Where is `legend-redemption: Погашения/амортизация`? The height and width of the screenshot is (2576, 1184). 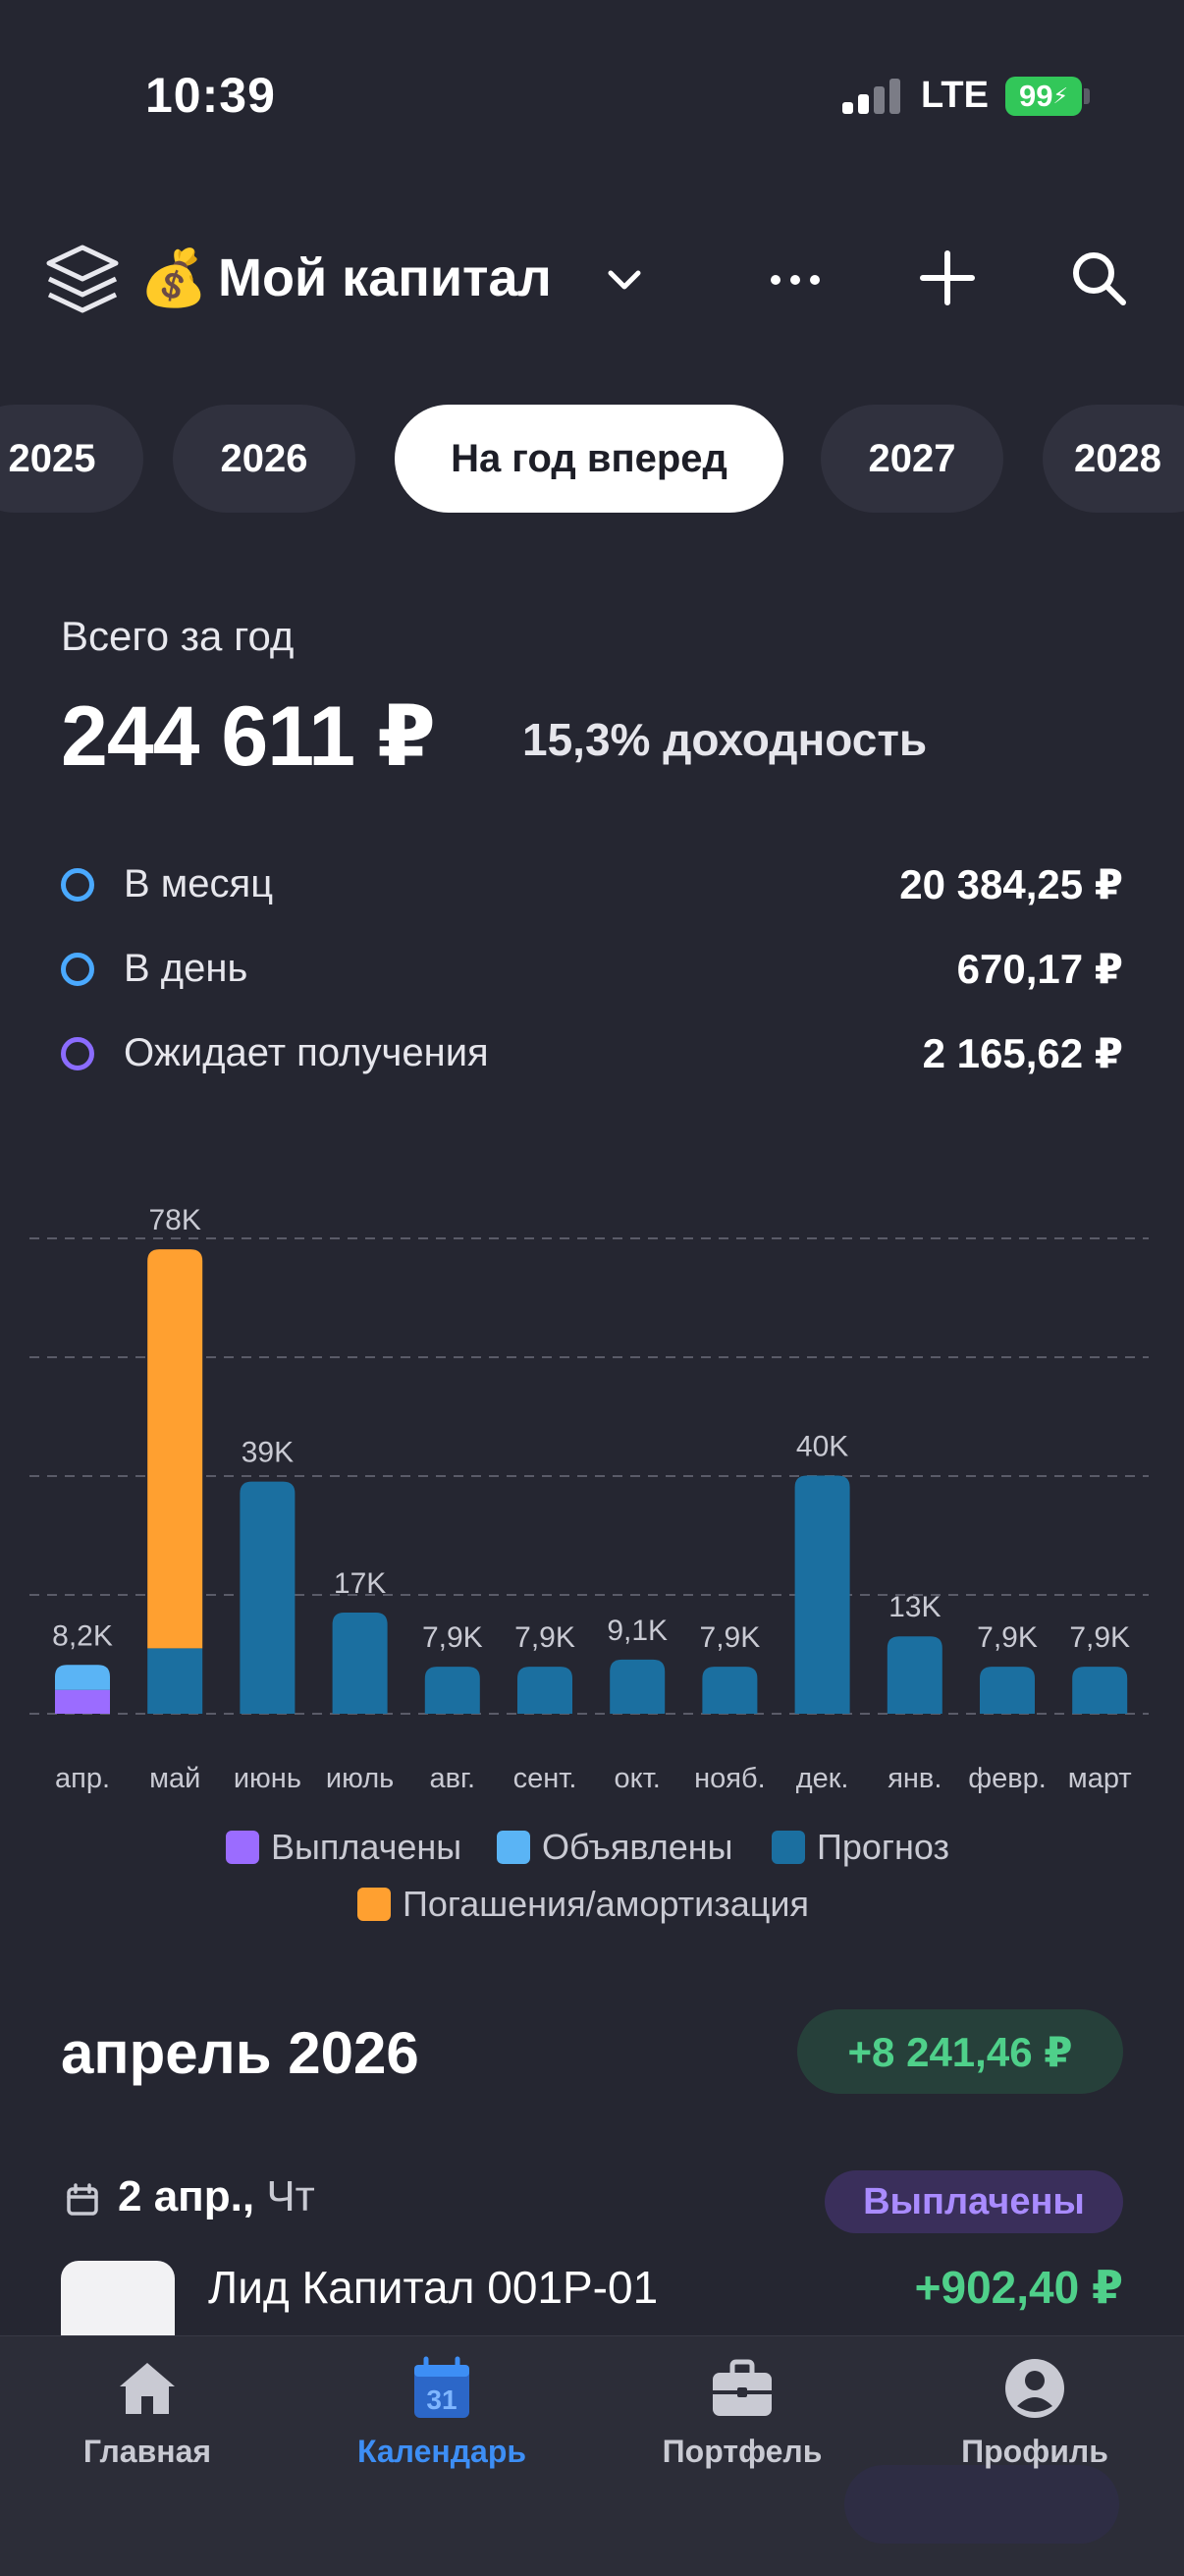
legend-redemption: Погашения/амортизация is located at coordinates (583, 1904).